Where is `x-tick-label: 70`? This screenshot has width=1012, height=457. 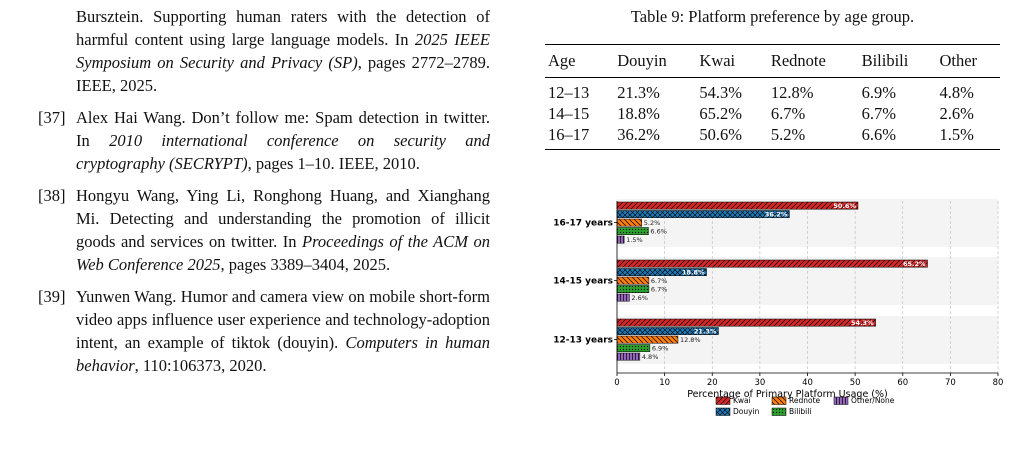
x-tick-label: 70 is located at coordinates (950, 383).